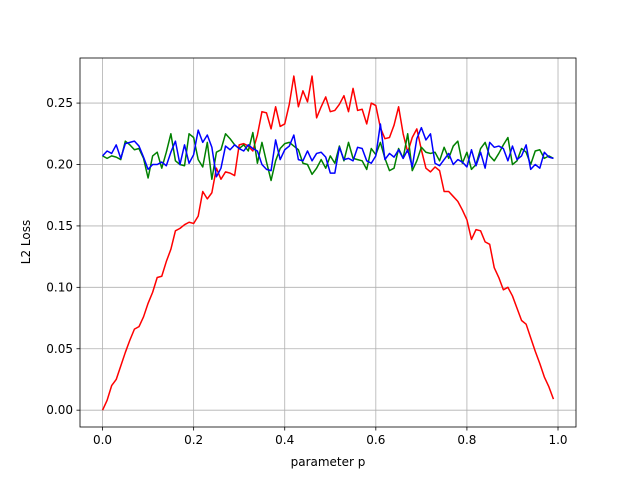  Describe the element at coordinates (557, 440) in the screenshot. I see `x-tick-label: 1.0` at that location.